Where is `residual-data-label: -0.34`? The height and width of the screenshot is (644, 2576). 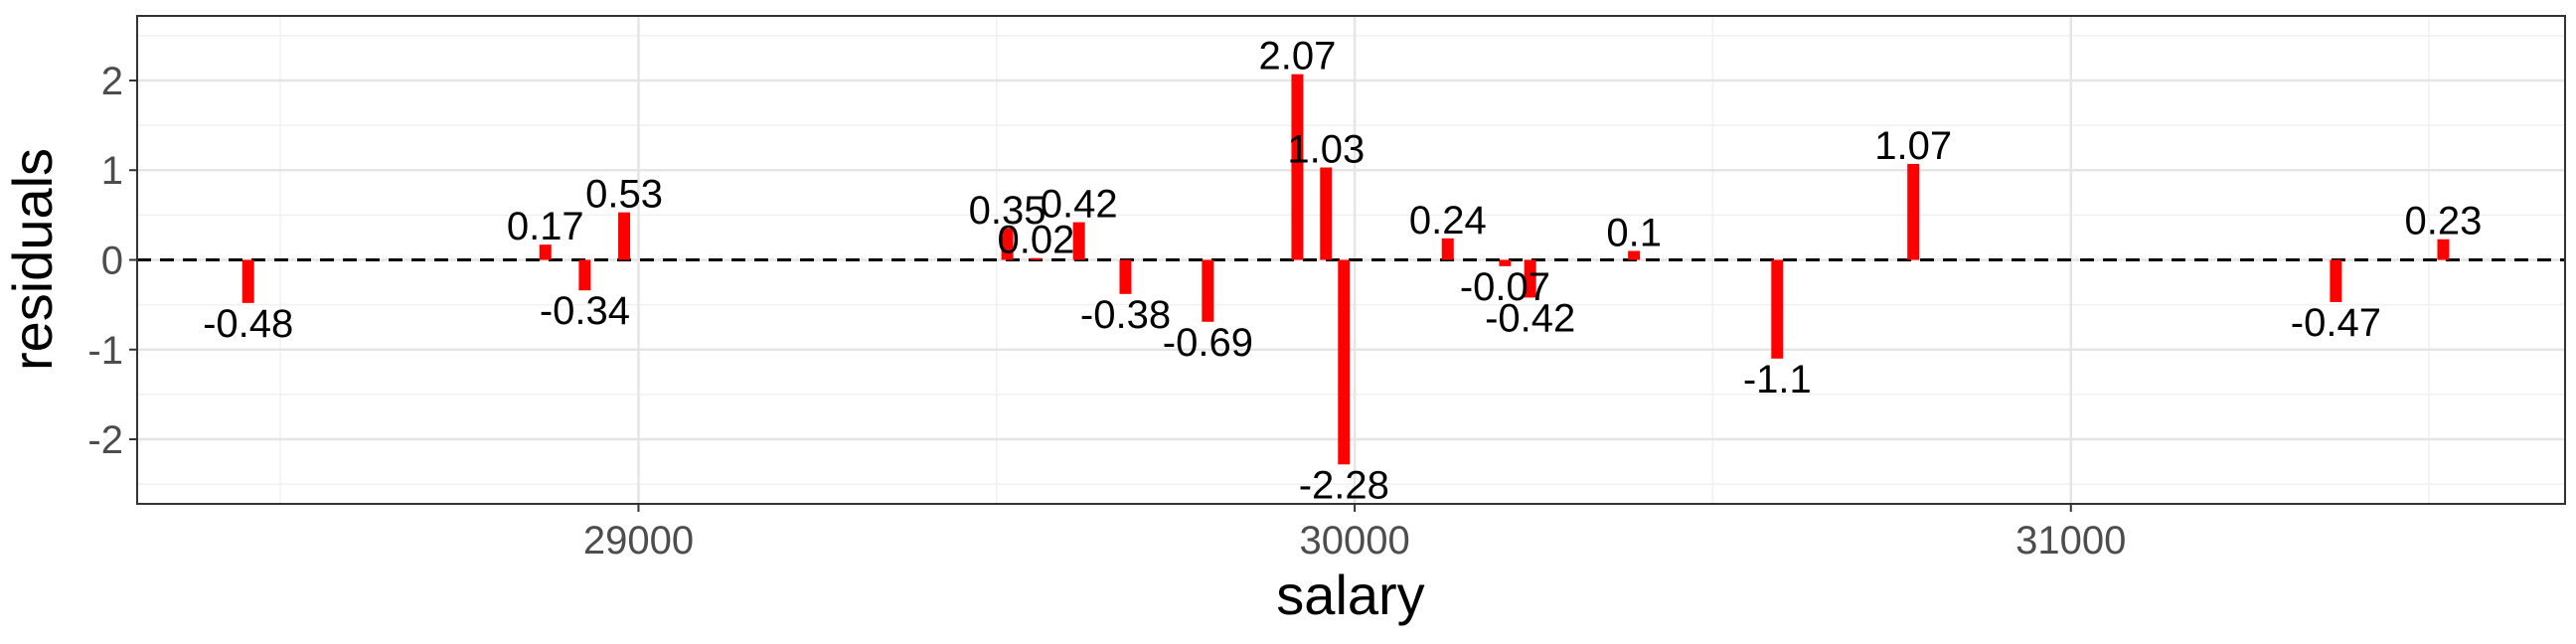 residual-data-label: -0.34 is located at coordinates (585, 311).